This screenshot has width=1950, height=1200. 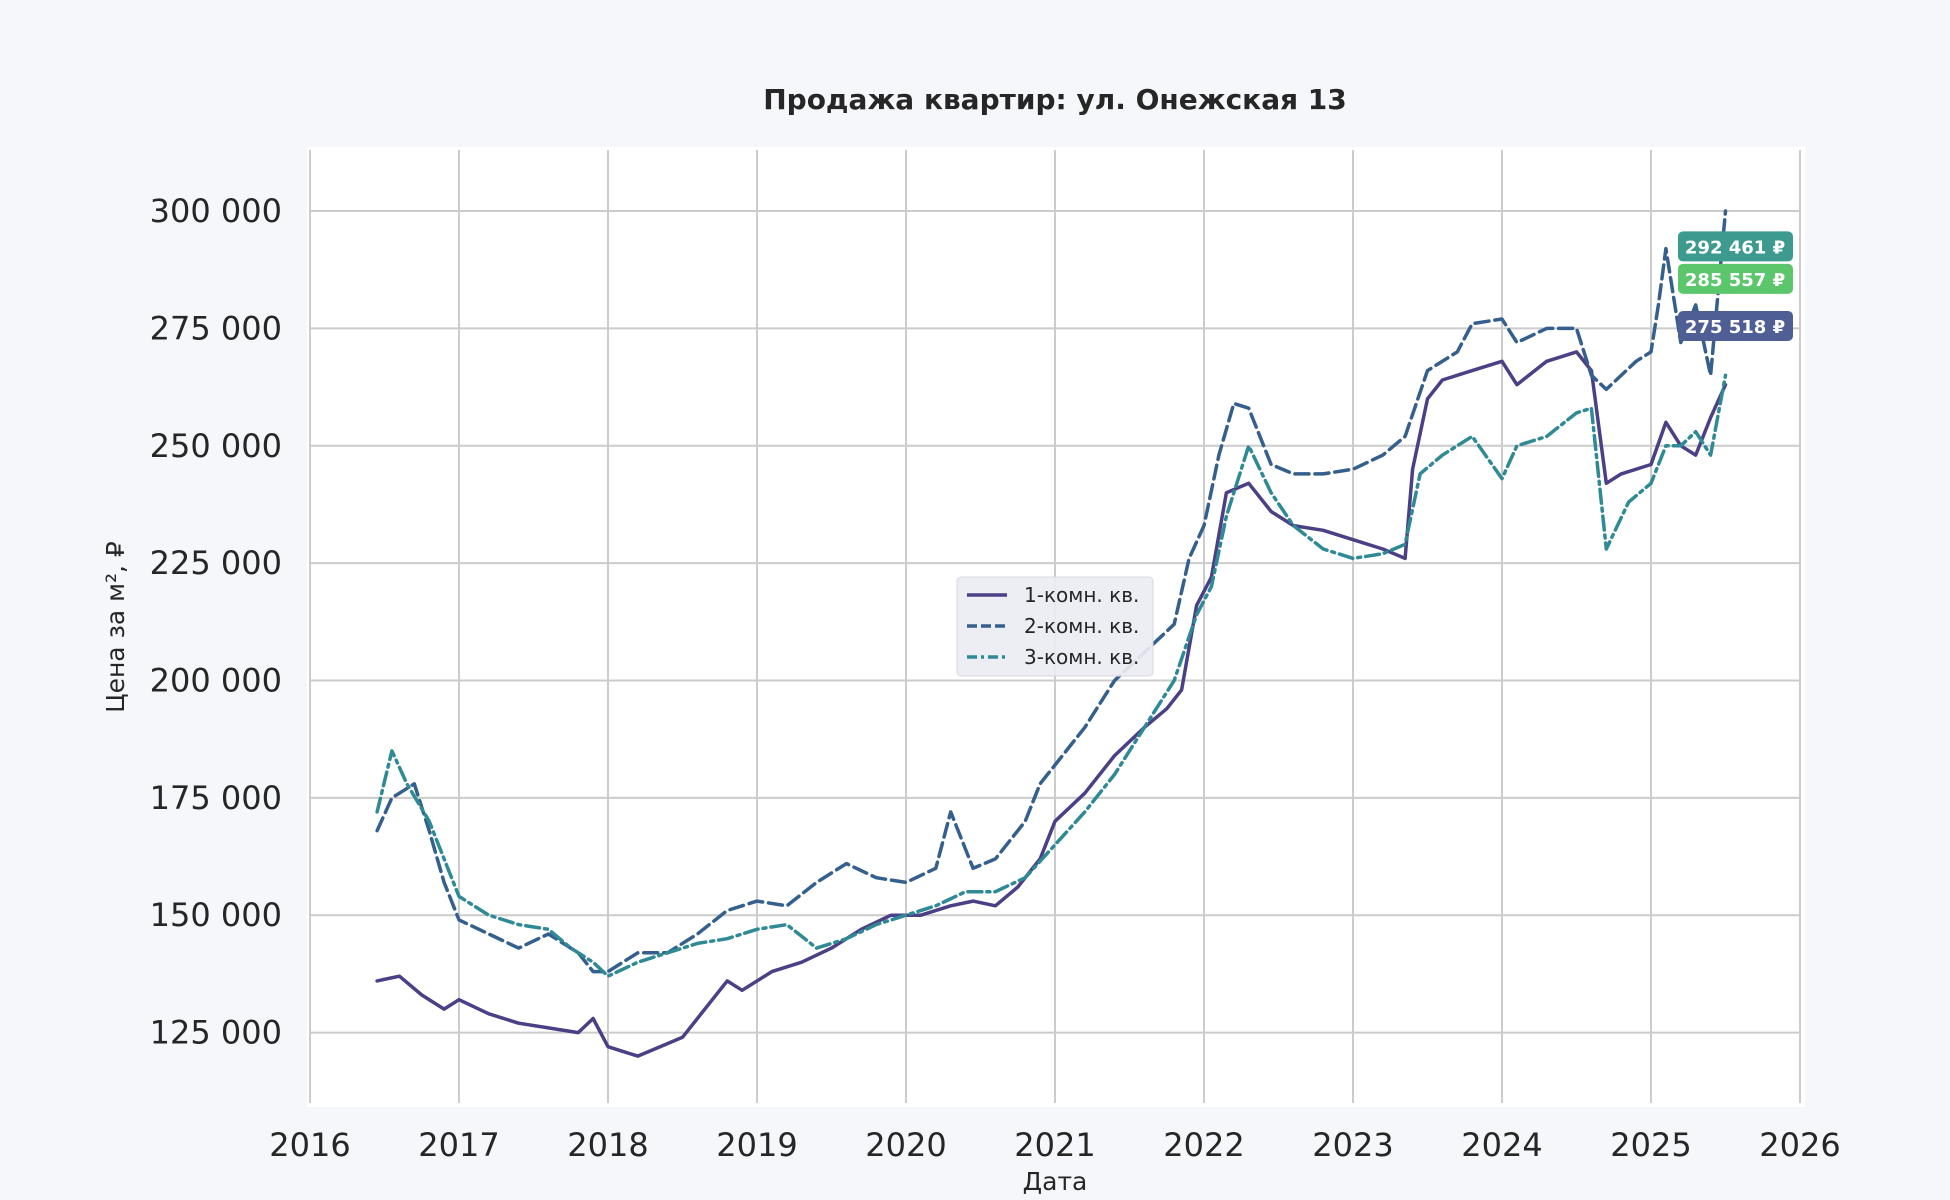 I want to click on y-tick-label: 125 000, so click(x=216, y=1033).